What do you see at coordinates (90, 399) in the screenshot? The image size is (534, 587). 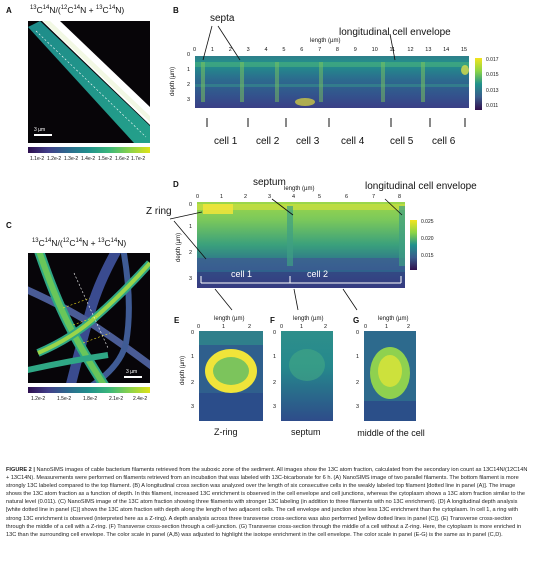 I see `panel-c-cb-tick: 1.8e-2` at bounding box center [90, 399].